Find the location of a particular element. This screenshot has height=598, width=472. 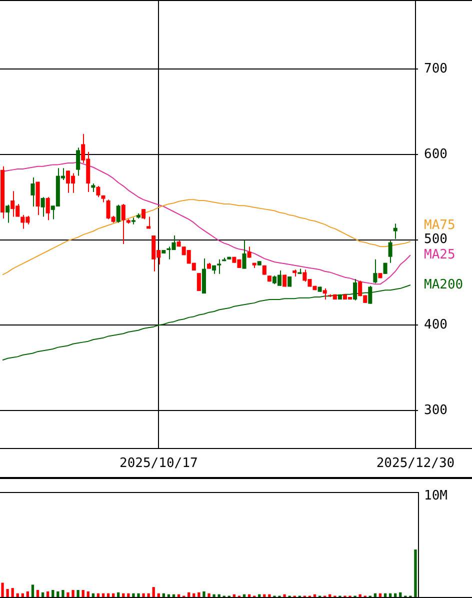

y-tick-label: 400 is located at coordinates (436, 324).